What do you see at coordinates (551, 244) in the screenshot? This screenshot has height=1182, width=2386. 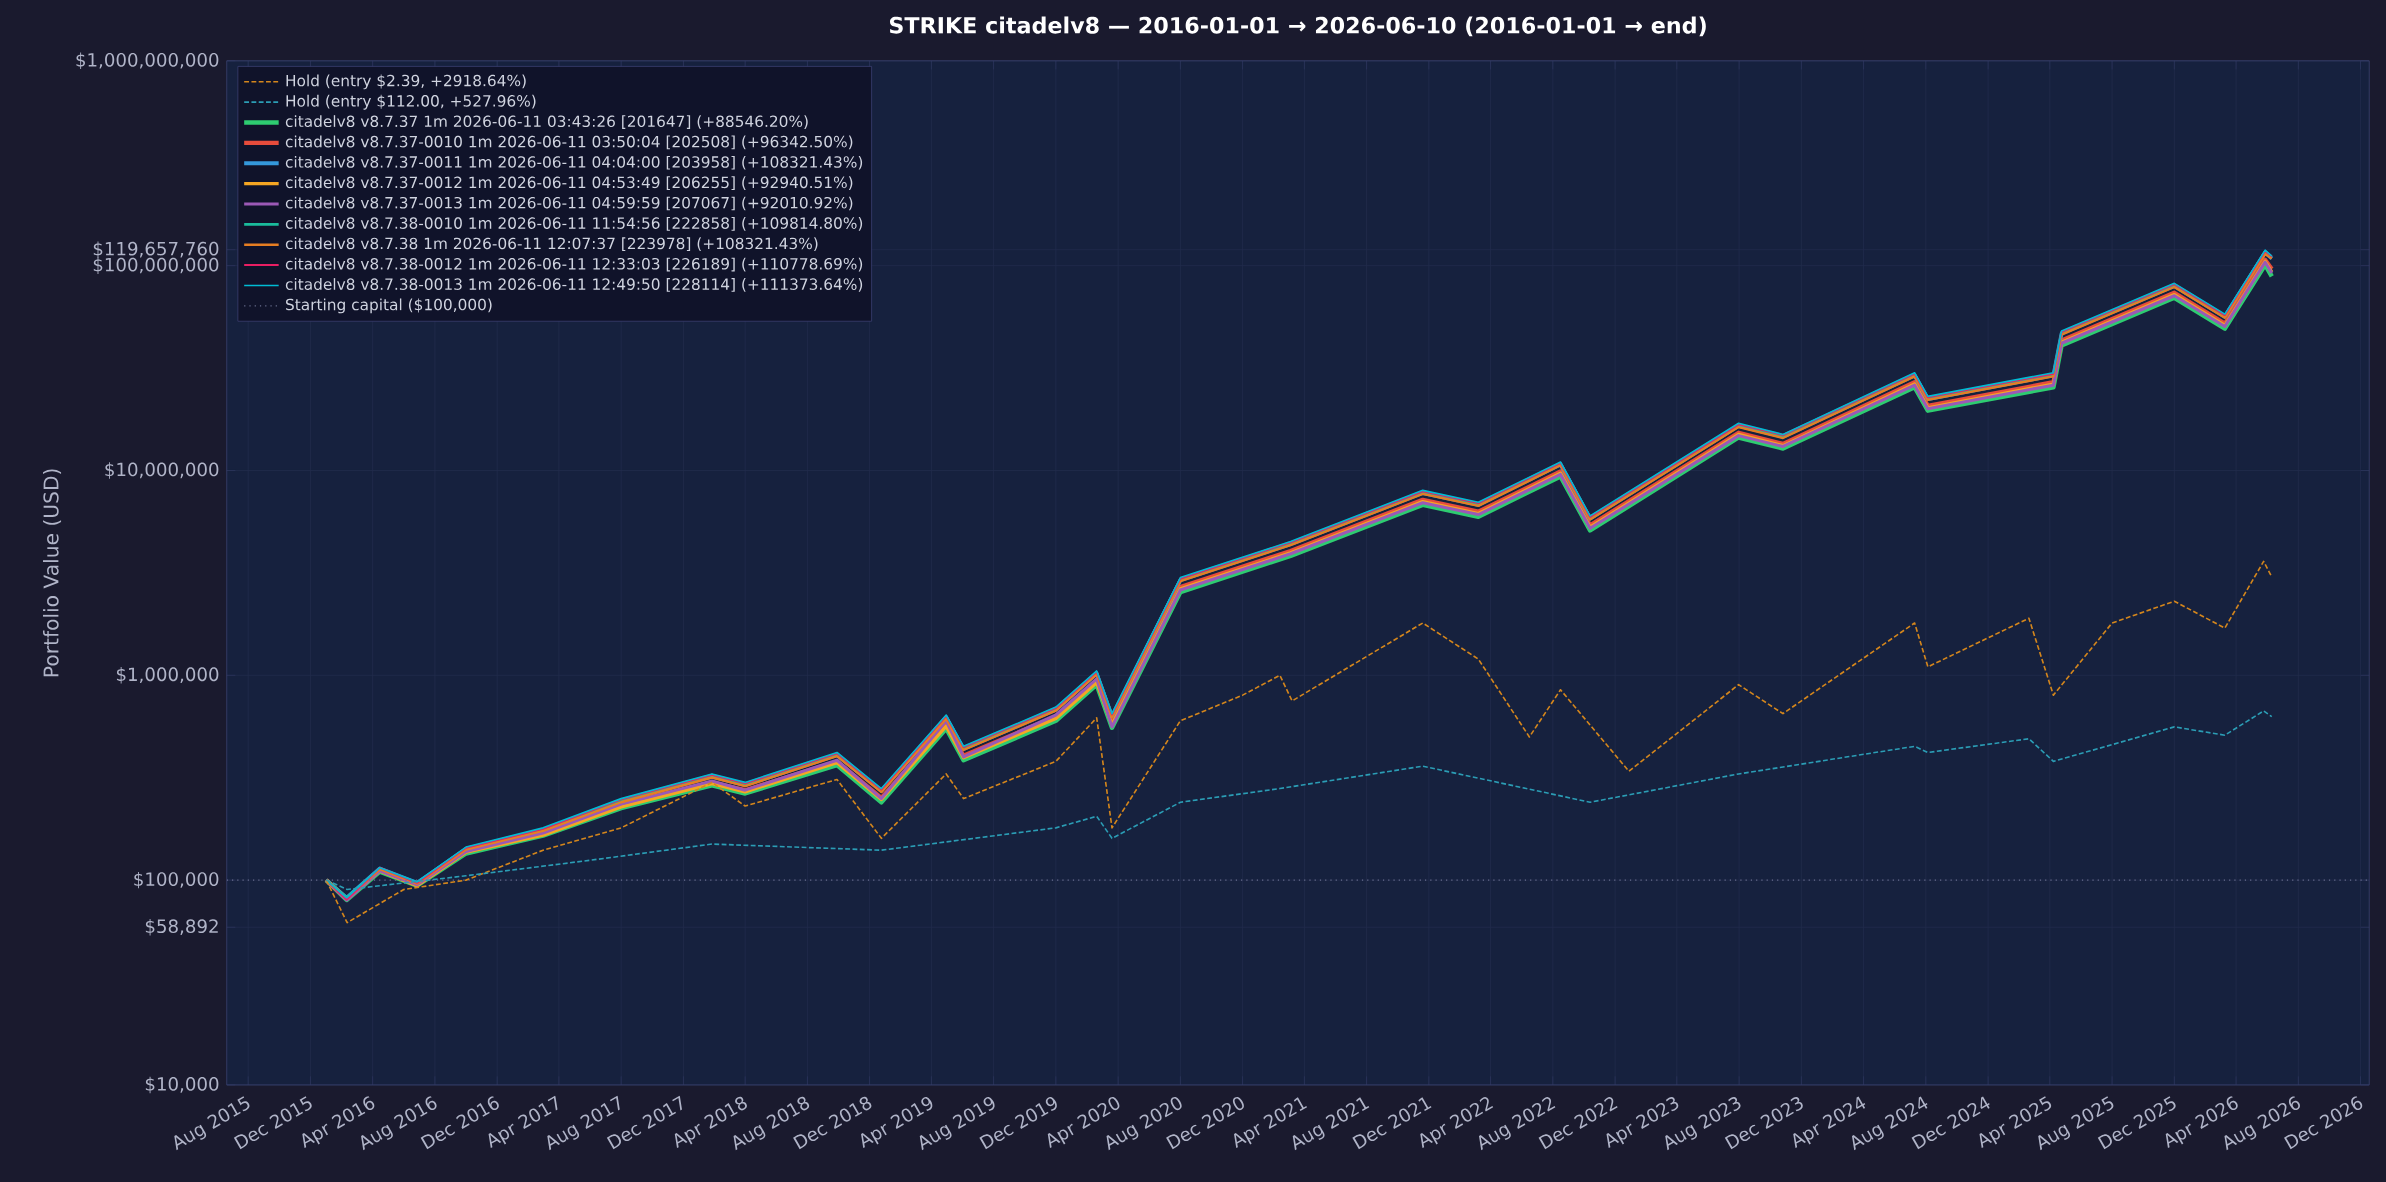 I see `legend-label: citadelv8 v8.7.38 1m 2026-06-11 12:07:37 [223978] (+108321.43%)` at bounding box center [551, 244].